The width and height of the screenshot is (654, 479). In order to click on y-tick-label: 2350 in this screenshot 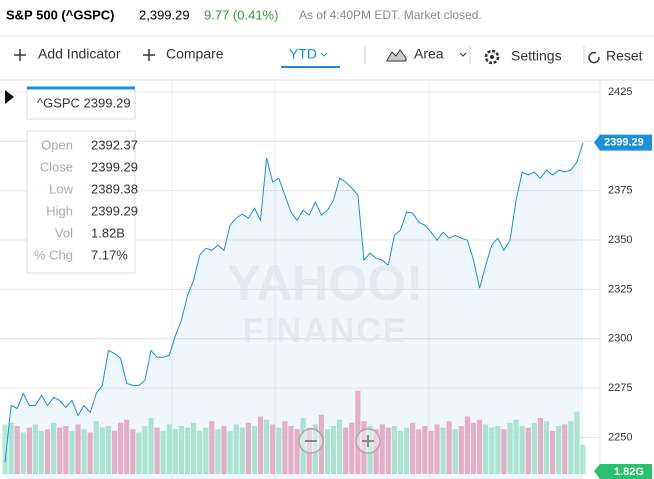, I will do `click(620, 240)`.